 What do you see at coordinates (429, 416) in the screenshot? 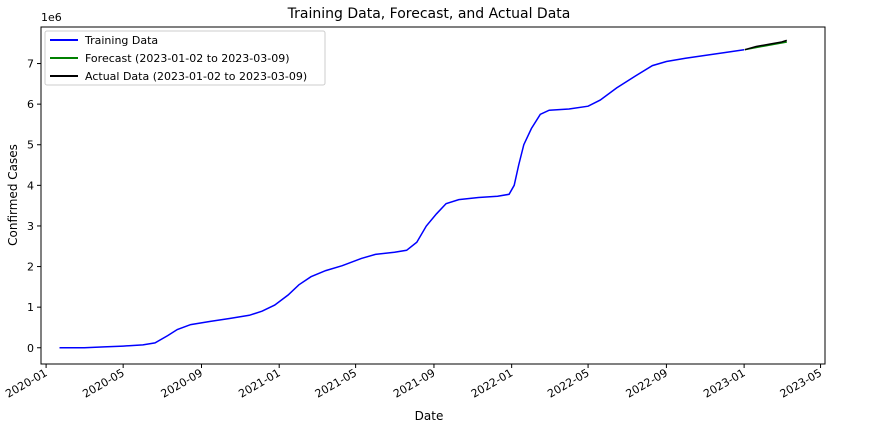
I see `x-axis-label: Date` at bounding box center [429, 416].